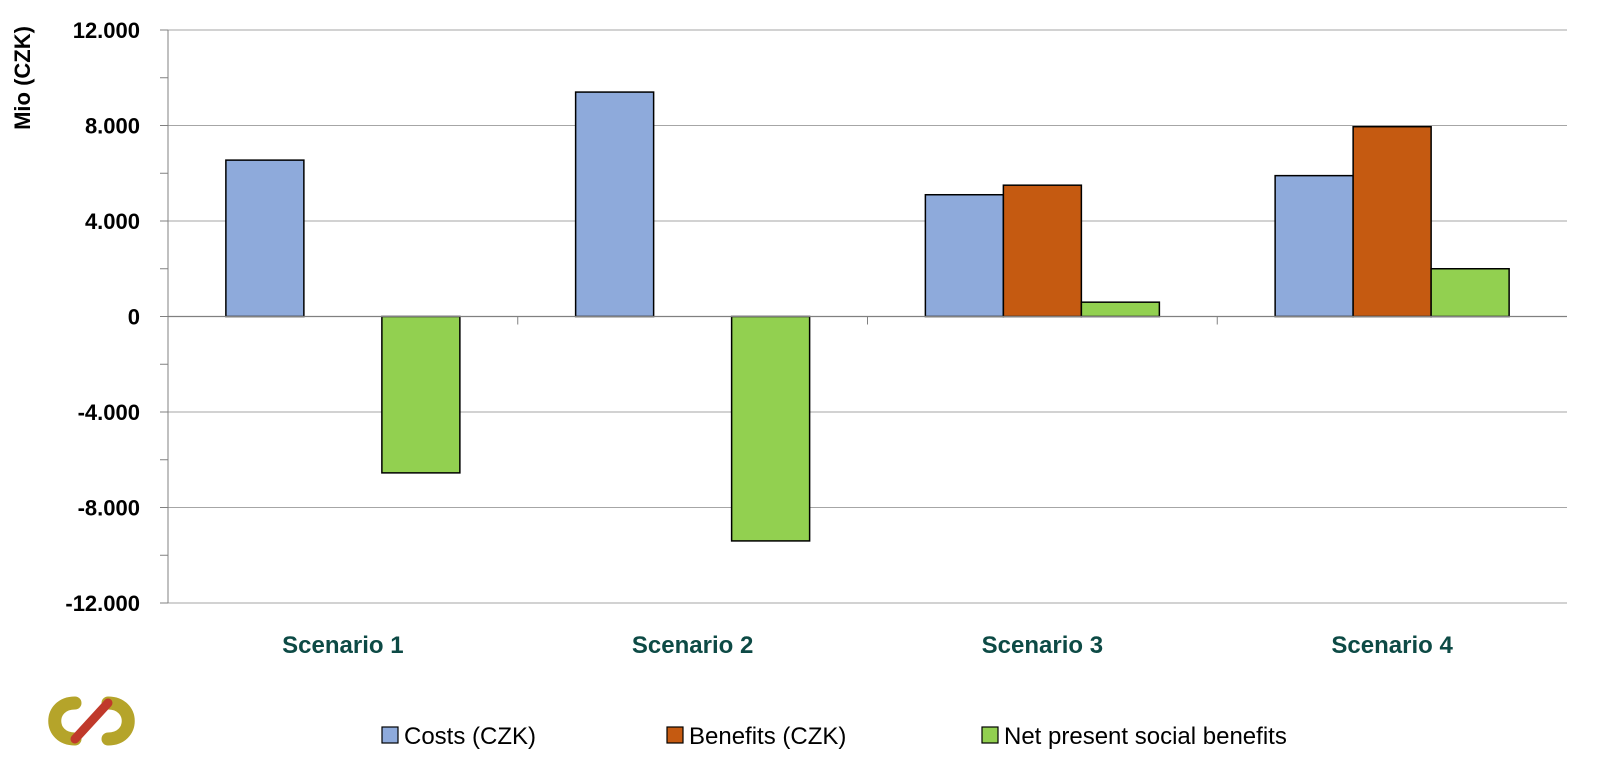  Describe the element at coordinates (1042, 645) in the screenshot. I see `x-tick-label: Scenario 3` at that location.